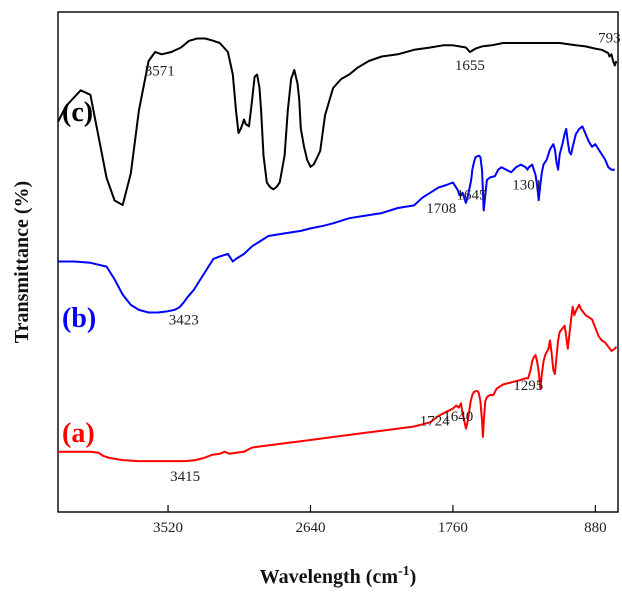 Image resolution: width=622 pixels, height=594 pixels. Describe the element at coordinates (184, 320) in the screenshot. I see `peak-label: 3423` at that location.